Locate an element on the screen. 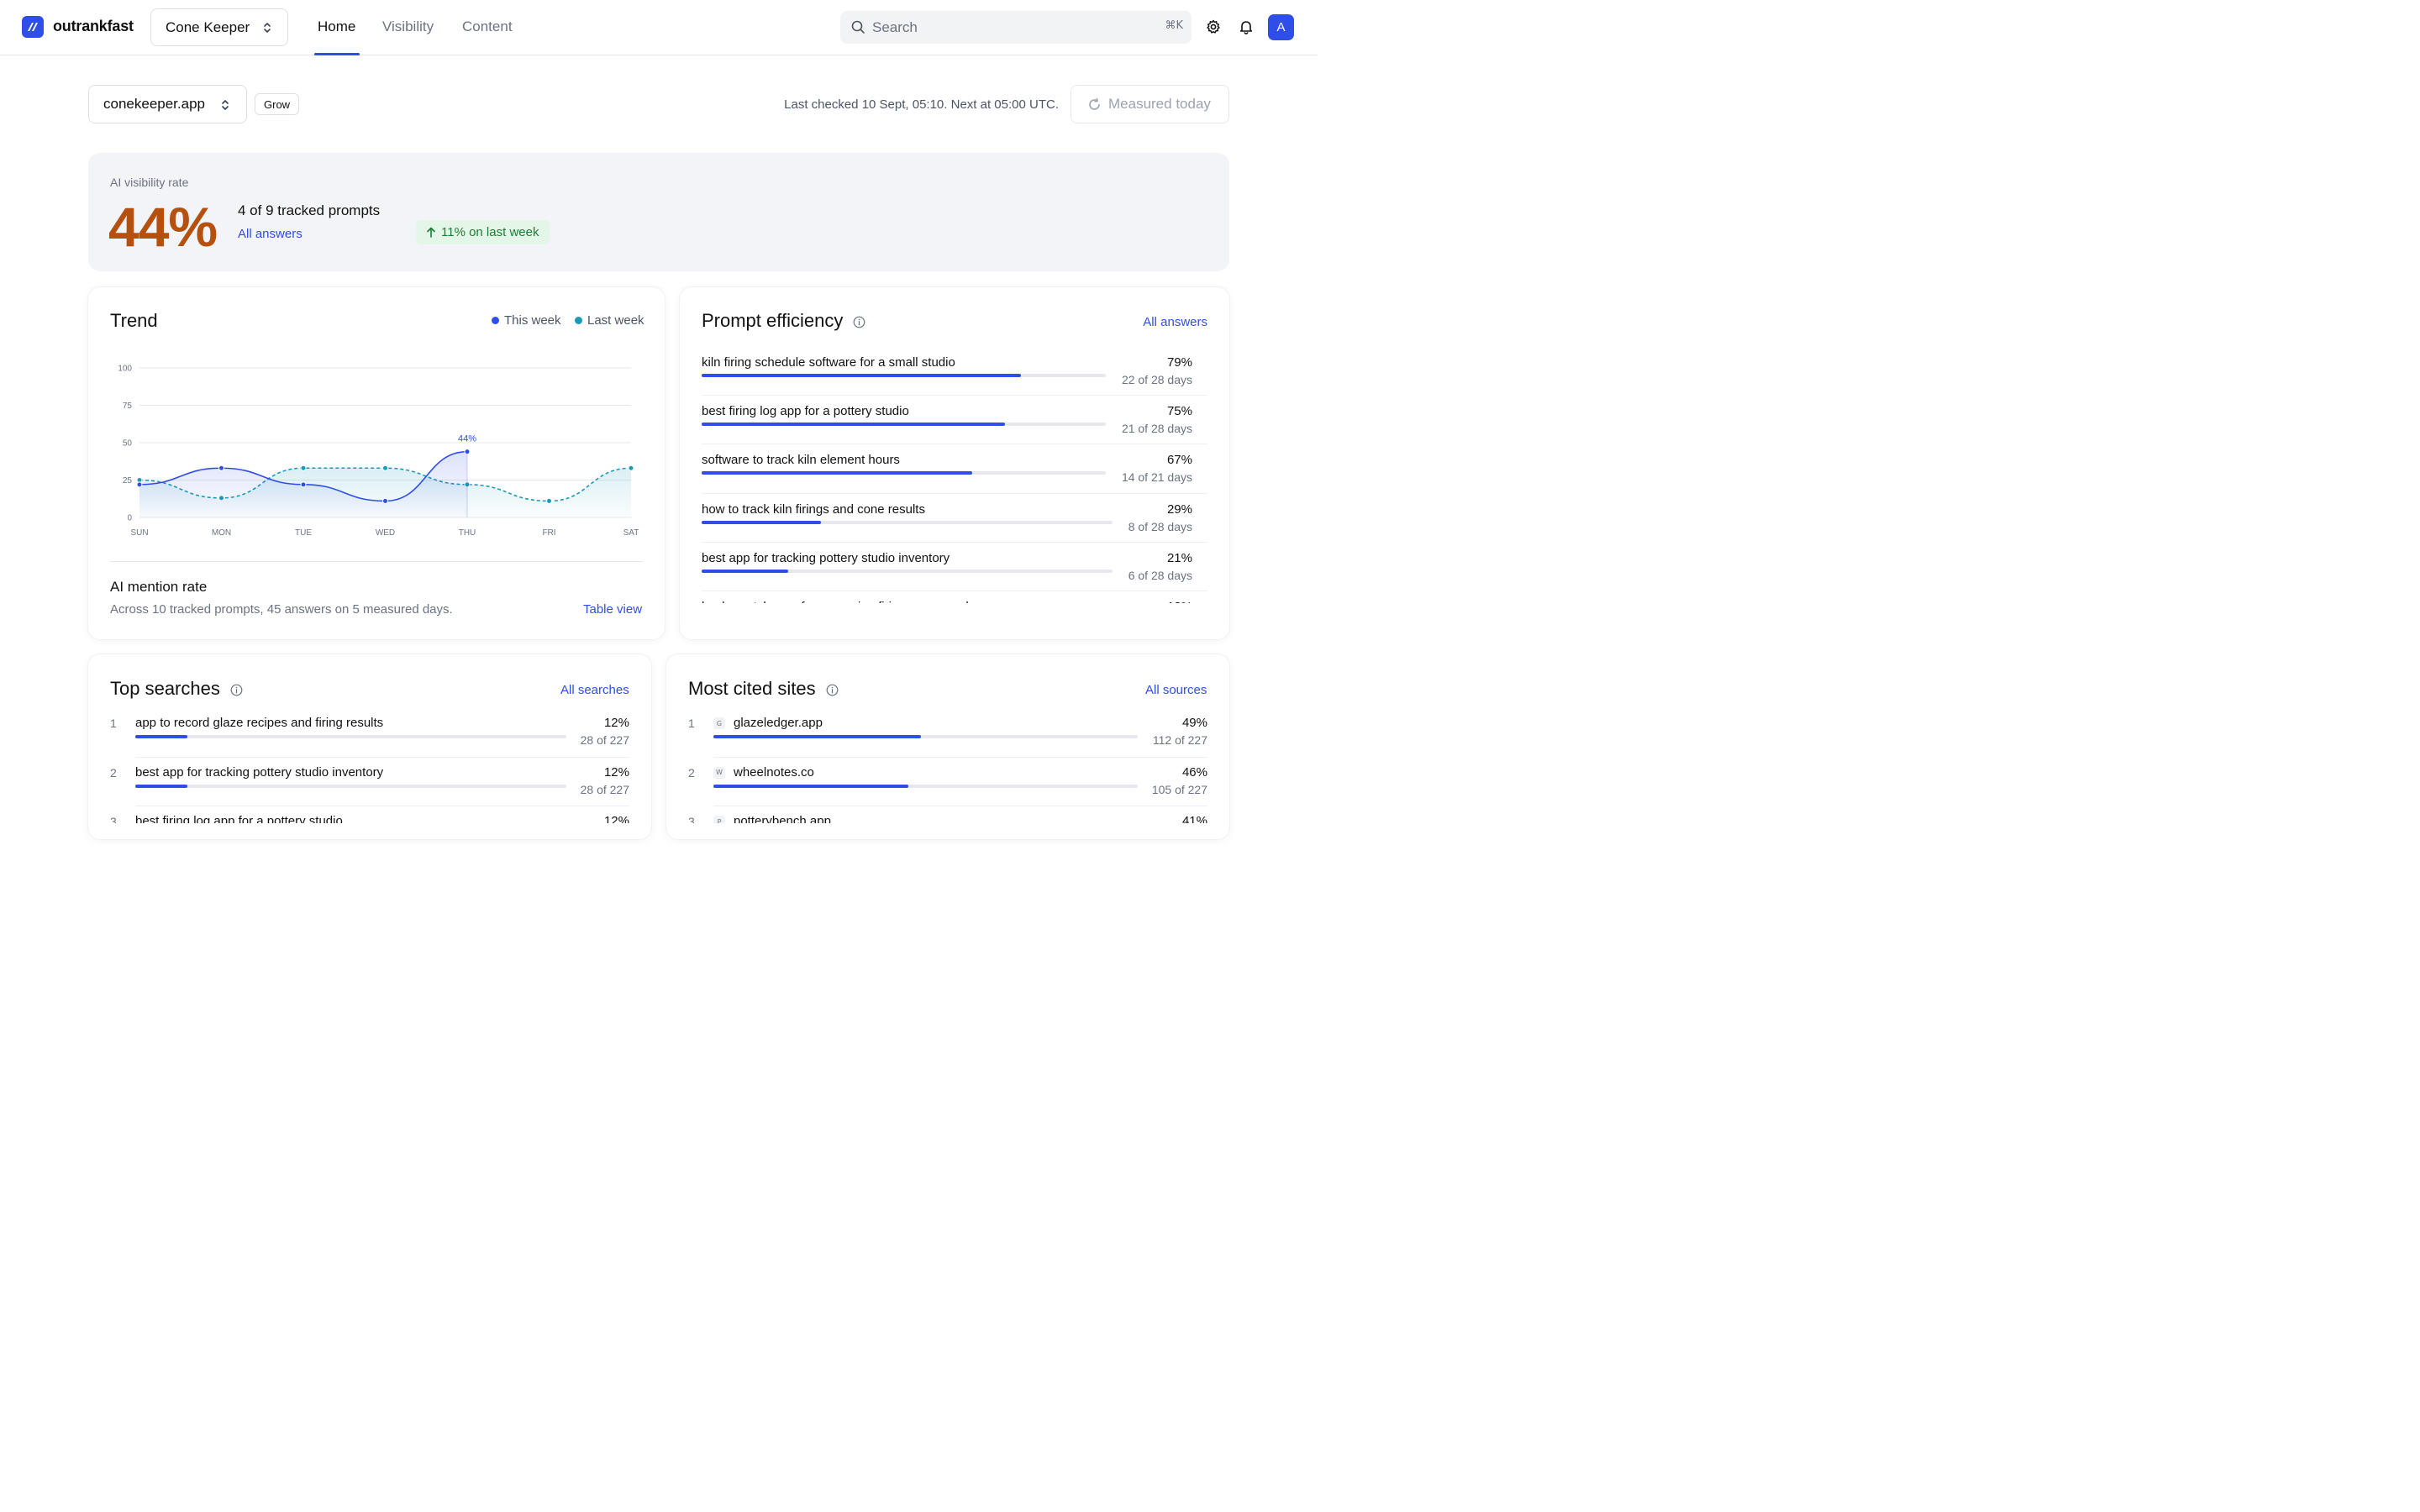 The height and width of the screenshot is (1512, 2420). site-percent: 46% is located at coordinates (1194, 772).